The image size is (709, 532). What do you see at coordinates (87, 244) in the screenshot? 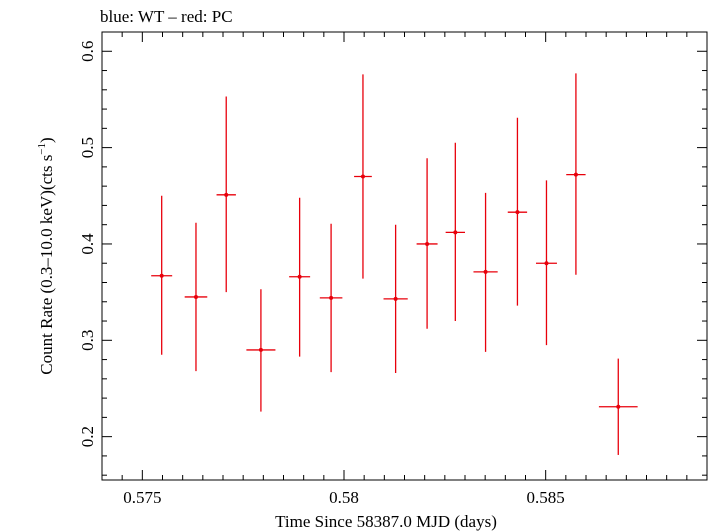
I see `y-tick-label: 0.4` at bounding box center [87, 244].